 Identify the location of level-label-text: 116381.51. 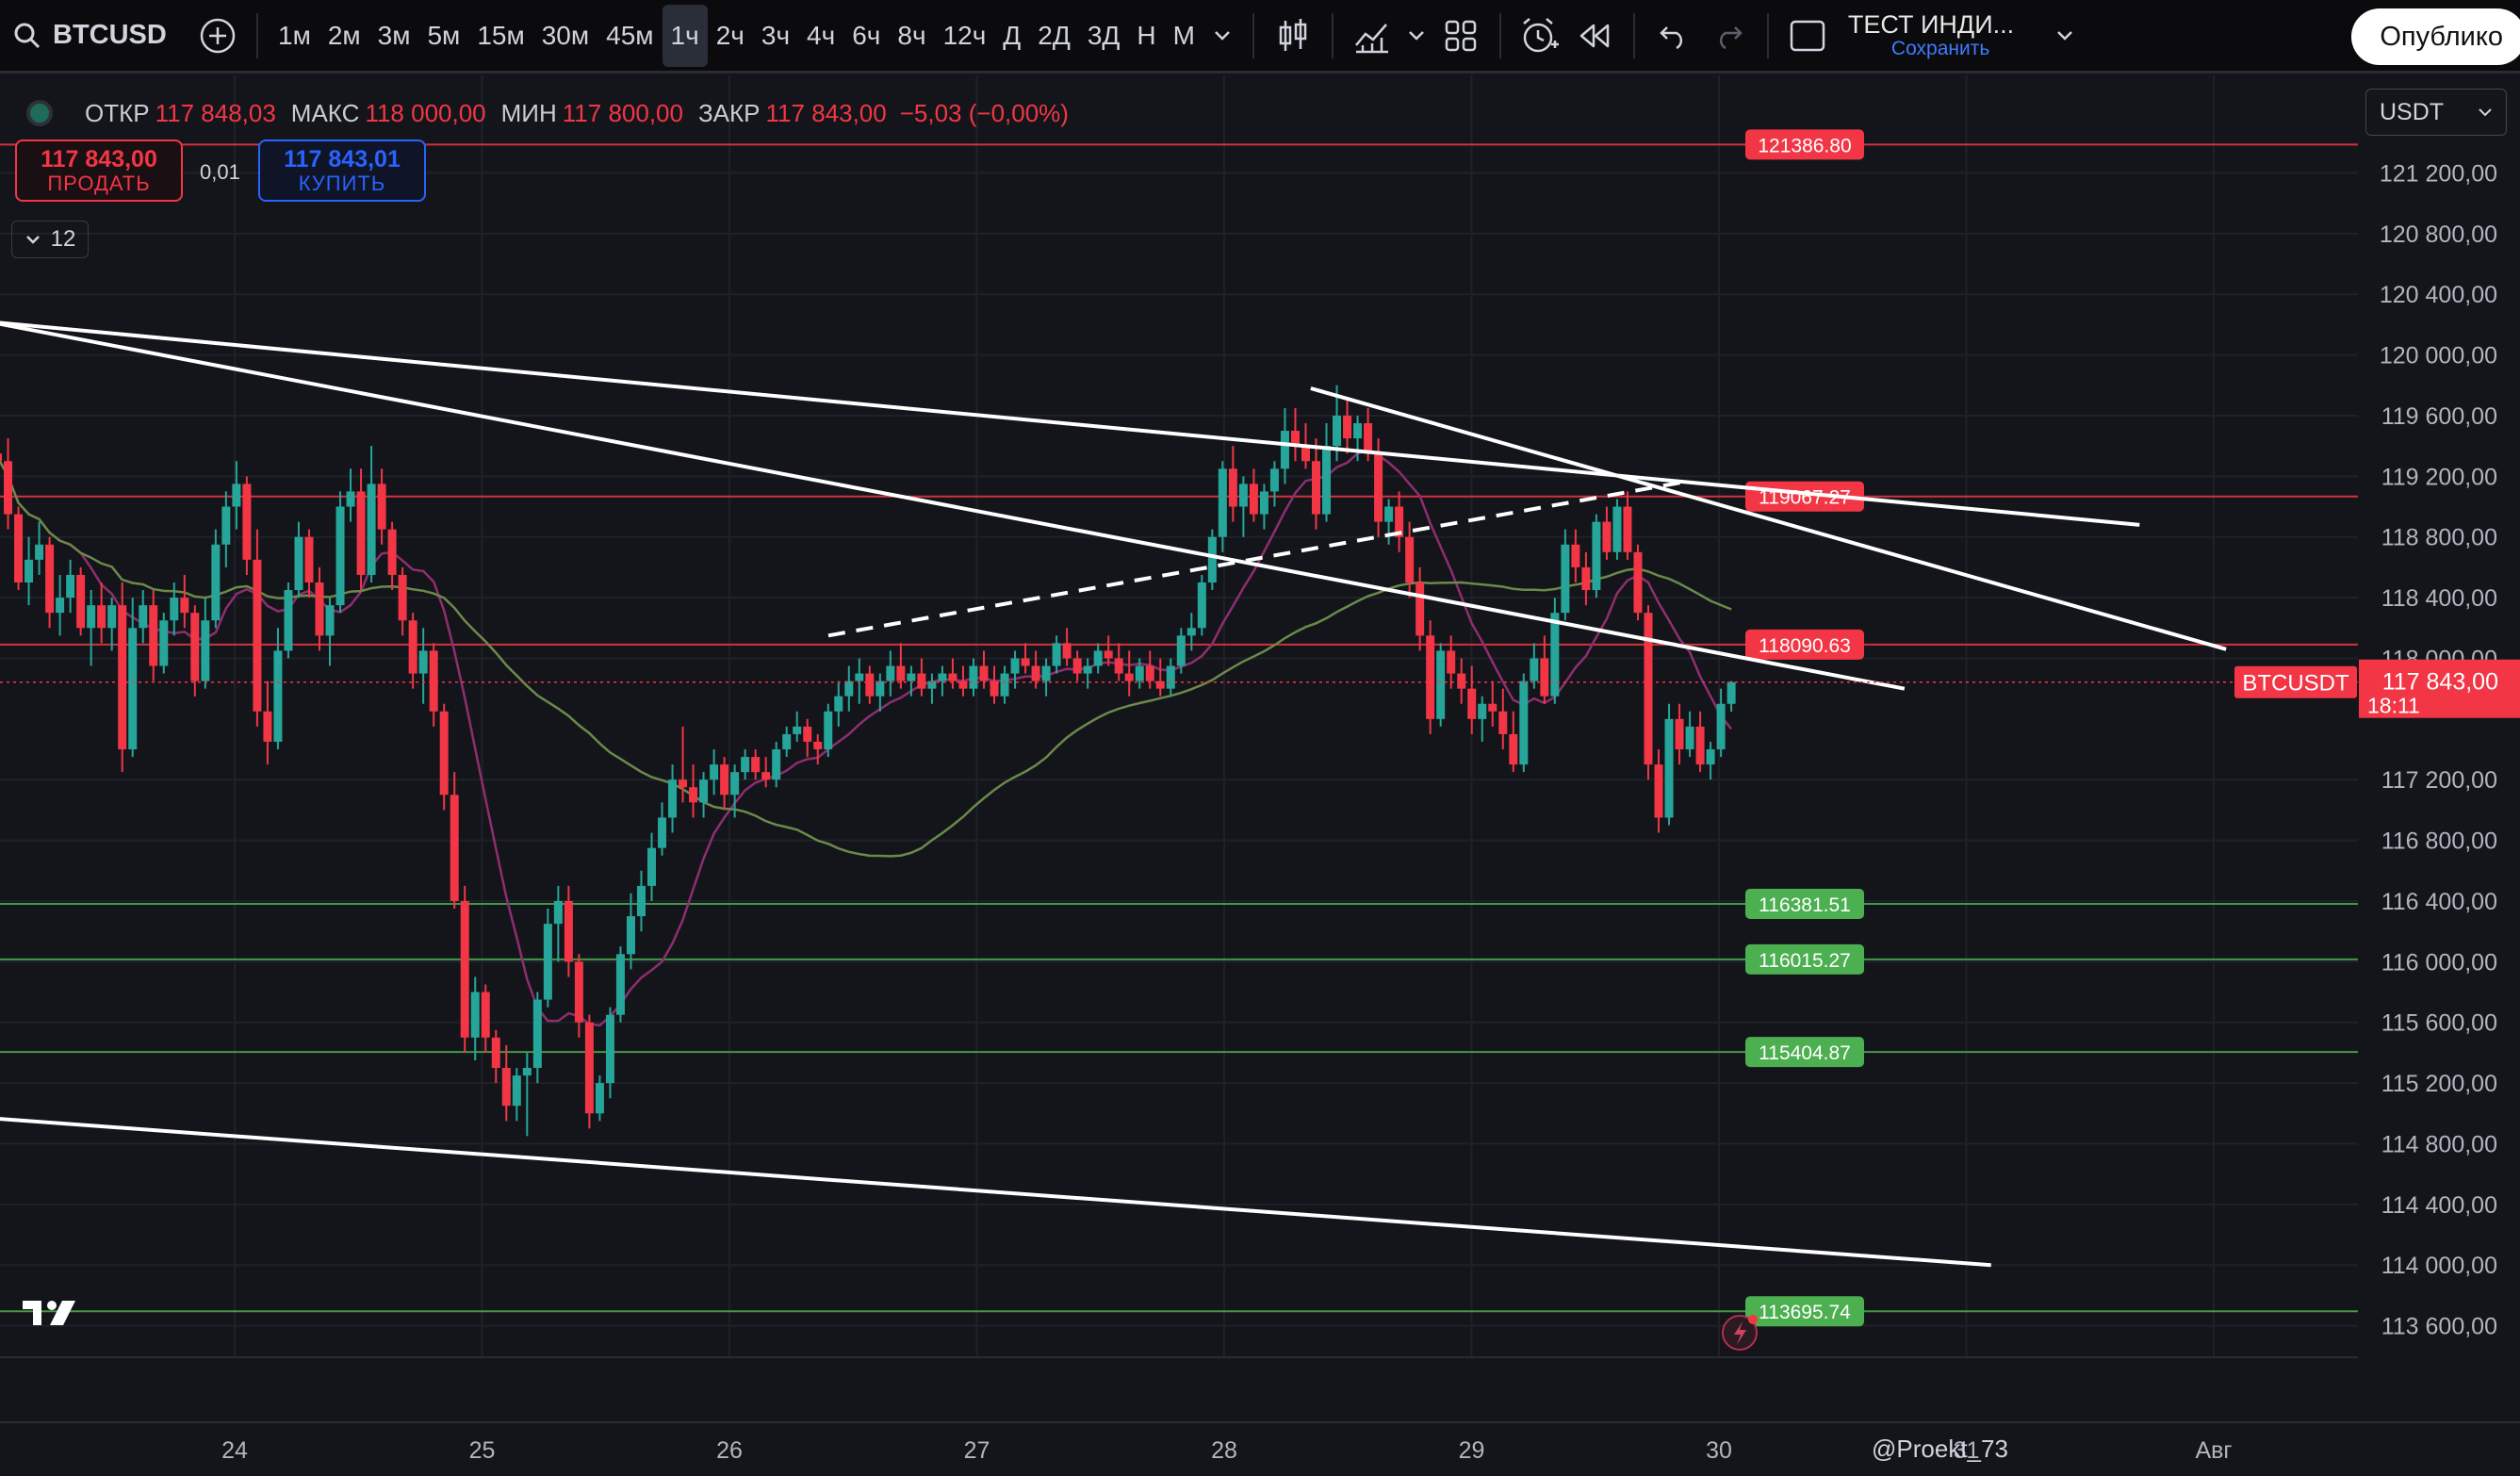
(1805, 905).